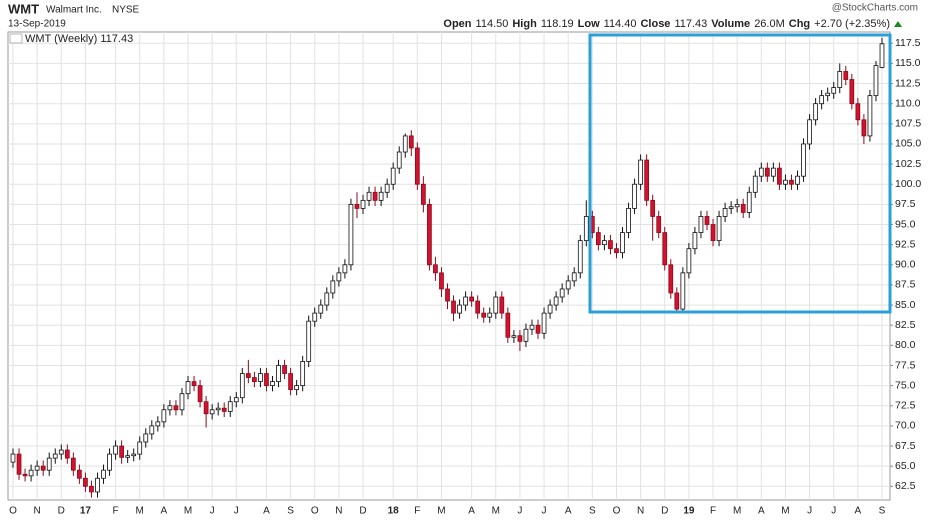  I want to click on x-tick-label: D, so click(362, 511).